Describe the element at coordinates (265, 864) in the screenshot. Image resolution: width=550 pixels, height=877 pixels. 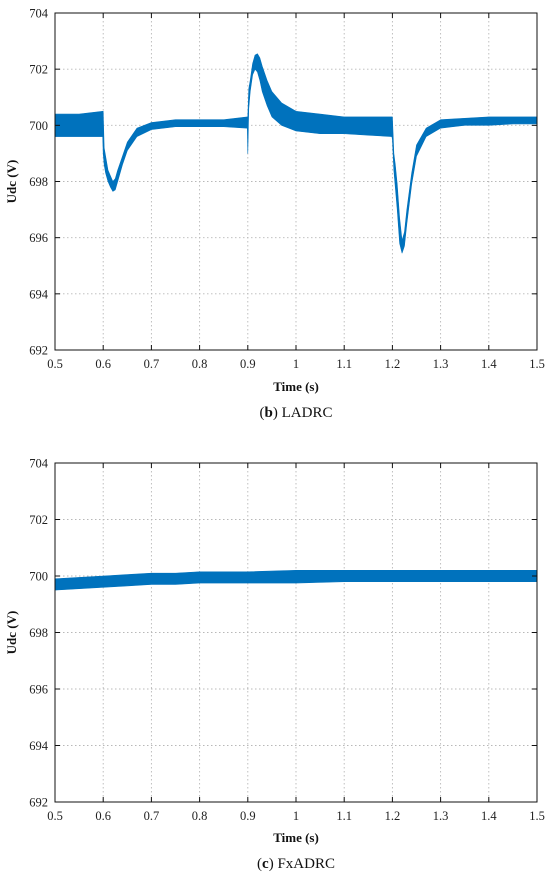
I see `caption-label: c` at that location.